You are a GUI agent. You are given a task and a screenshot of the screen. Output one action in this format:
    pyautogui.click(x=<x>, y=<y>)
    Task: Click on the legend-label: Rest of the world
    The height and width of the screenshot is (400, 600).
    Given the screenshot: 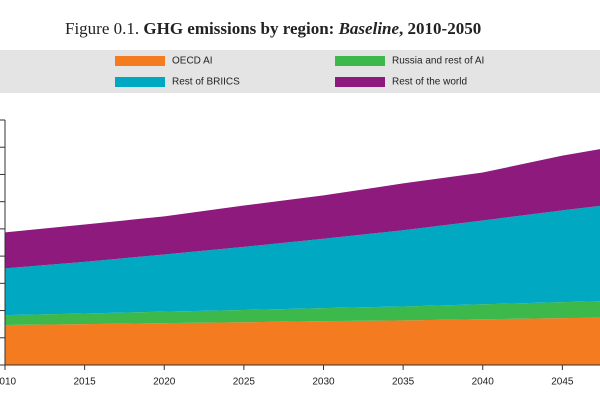 What is the action you would take?
    pyautogui.click(x=429, y=82)
    